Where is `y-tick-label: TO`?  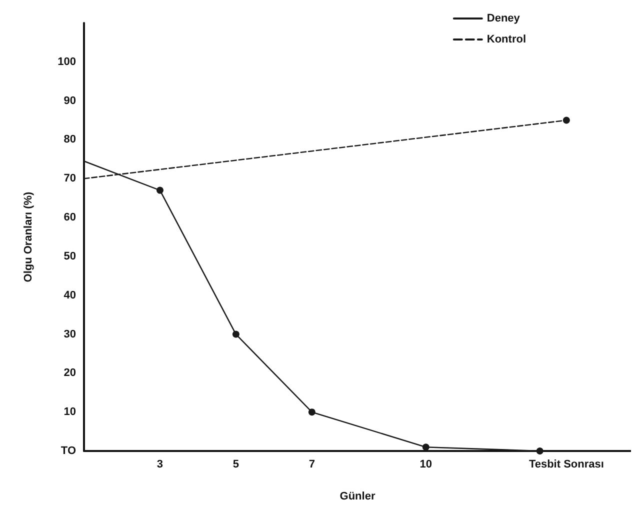
y-tick-label: TO is located at coordinates (68, 451).